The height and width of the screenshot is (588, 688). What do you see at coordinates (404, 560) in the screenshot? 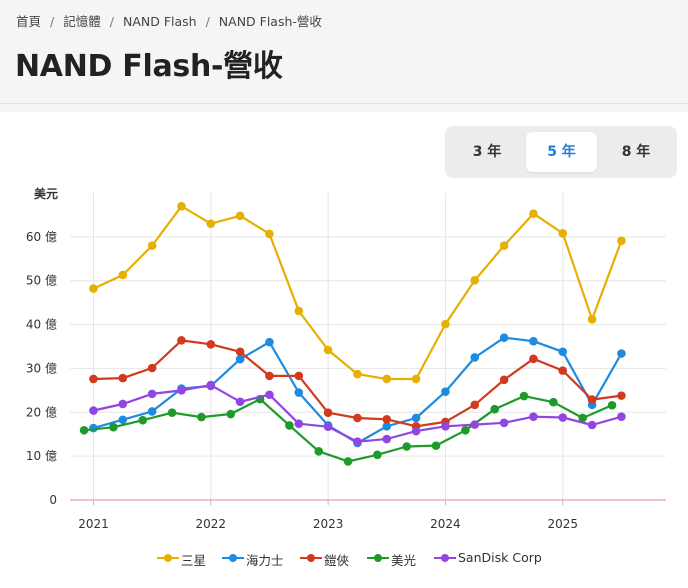
I see `legend-label: 美光` at bounding box center [404, 560].